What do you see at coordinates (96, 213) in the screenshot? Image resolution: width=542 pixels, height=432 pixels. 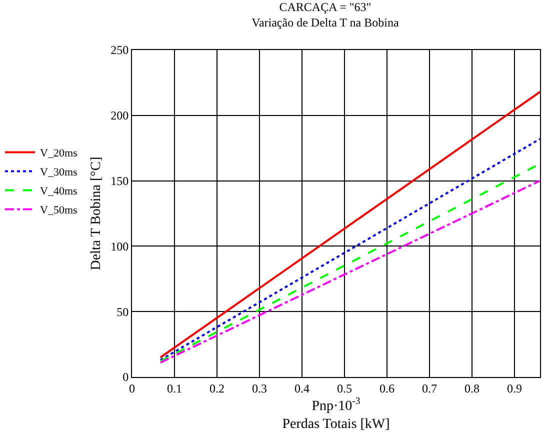 I see `y-axis-title: Delta T Bobina [°C]` at bounding box center [96, 213].